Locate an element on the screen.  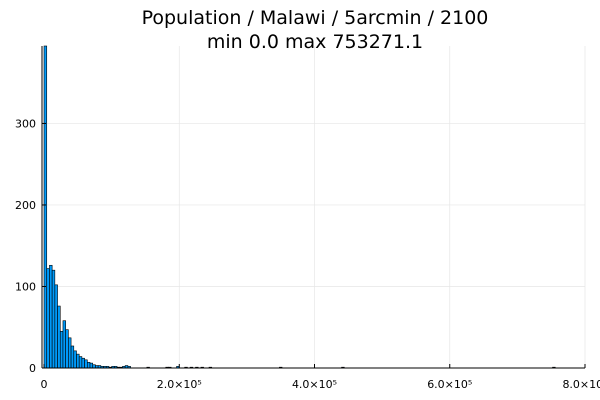
y-tick-label-3: 300 is located at coordinates (25, 123).